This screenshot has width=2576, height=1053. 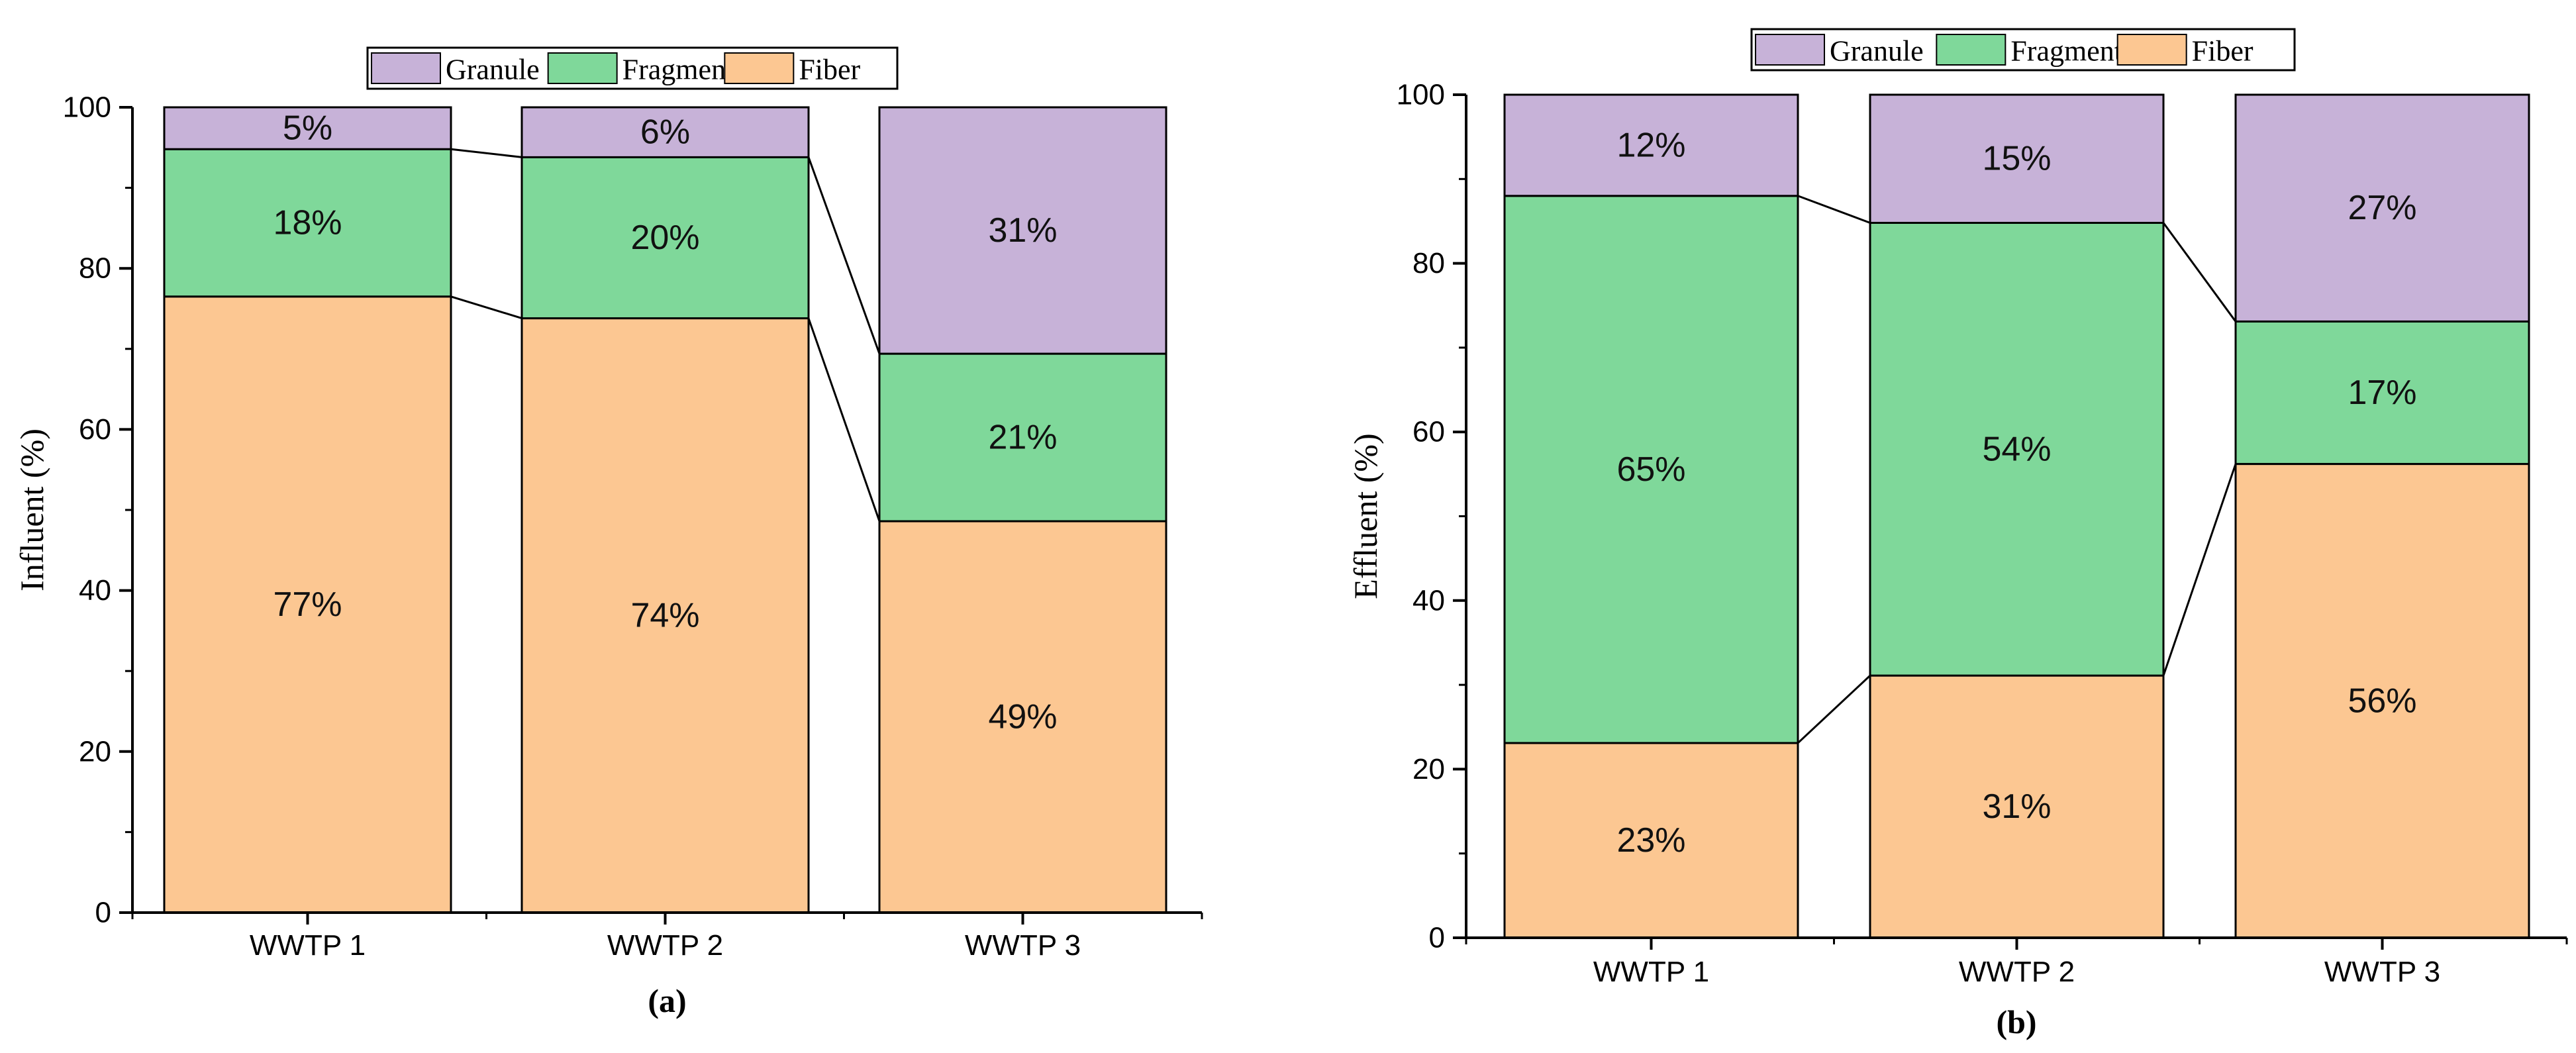 I want to click on data-label-b-fragment-3: 17%, so click(x=2382, y=393).